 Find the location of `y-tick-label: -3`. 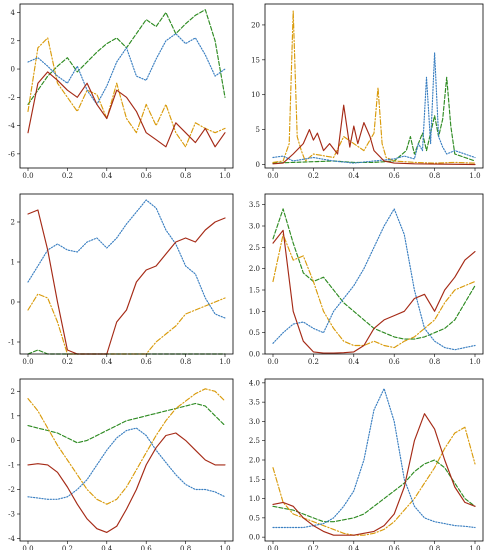

y-tick-label: -3 is located at coordinates (11, 515).